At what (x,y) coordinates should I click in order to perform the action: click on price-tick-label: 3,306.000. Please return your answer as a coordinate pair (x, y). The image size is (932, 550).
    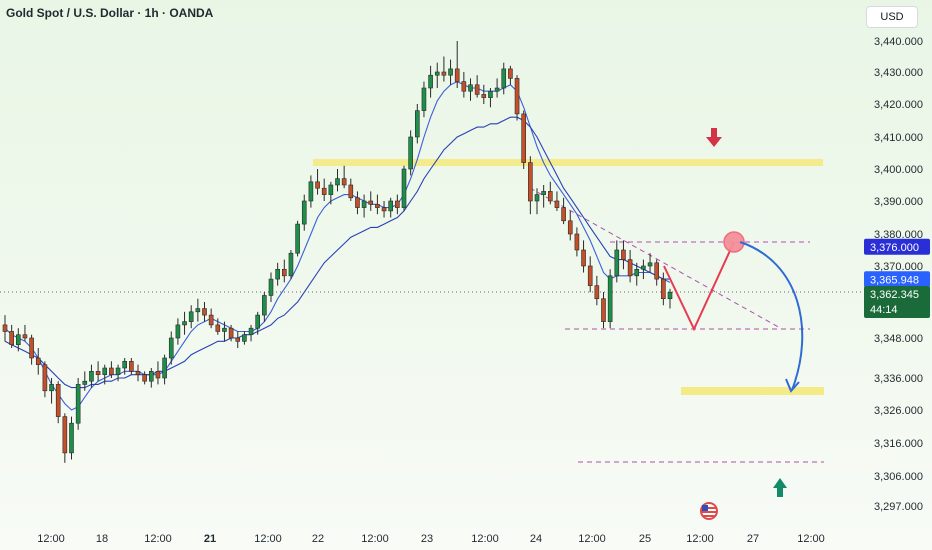
    Looking at the image, I should click on (898, 477).